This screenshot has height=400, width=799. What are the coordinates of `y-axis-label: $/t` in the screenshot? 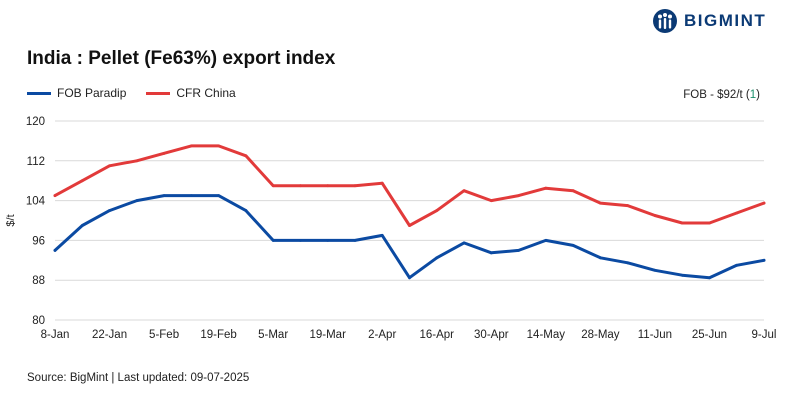 It's located at (11, 220).